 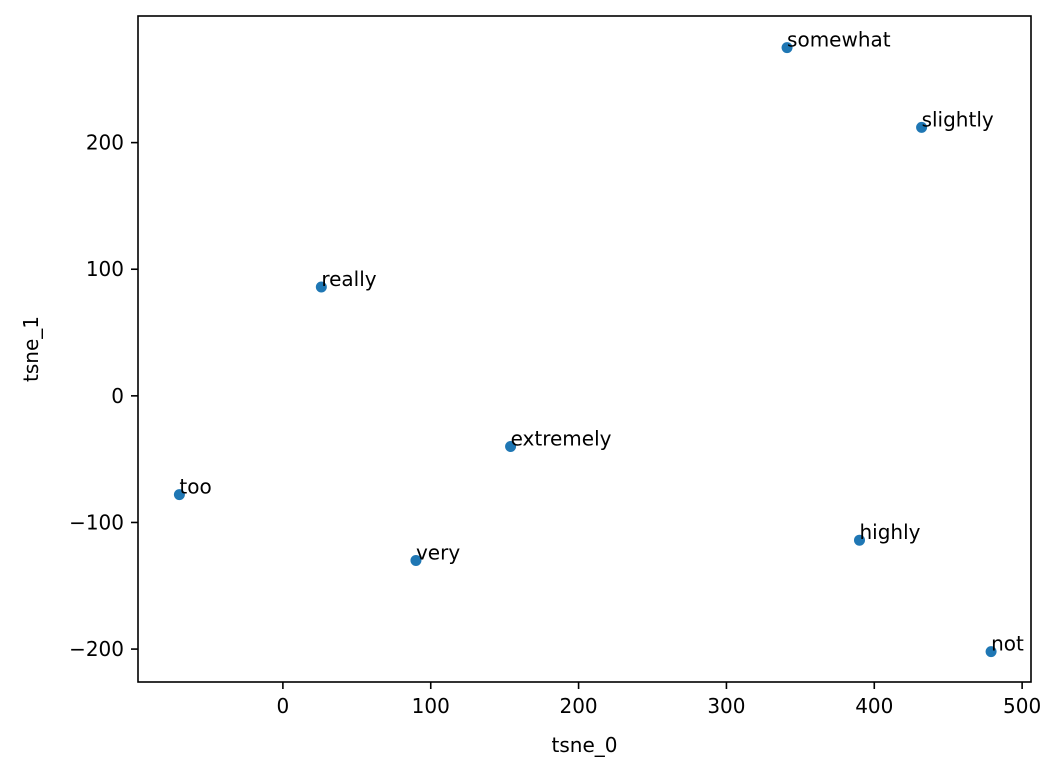 What do you see at coordinates (561, 438) in the screenshot?
I see `point-label: extremely` at bounding box center [561, 438].